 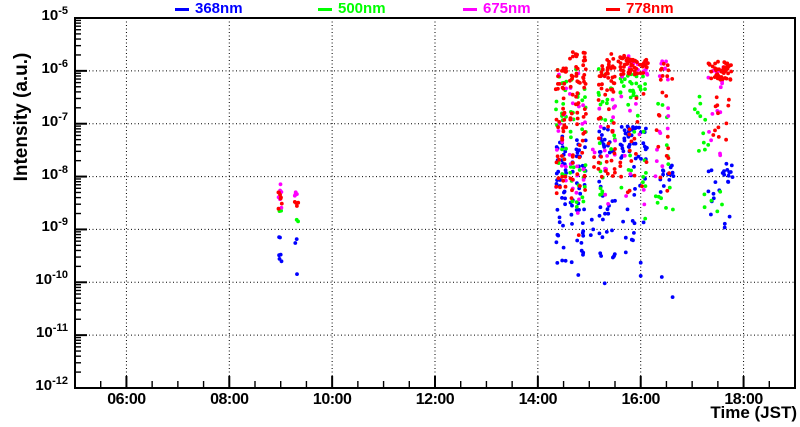 What do you see at coordinates (743, 399) in the screenshot?
I see `x-tick-label: 18:00` at bounding box center [743, 399].